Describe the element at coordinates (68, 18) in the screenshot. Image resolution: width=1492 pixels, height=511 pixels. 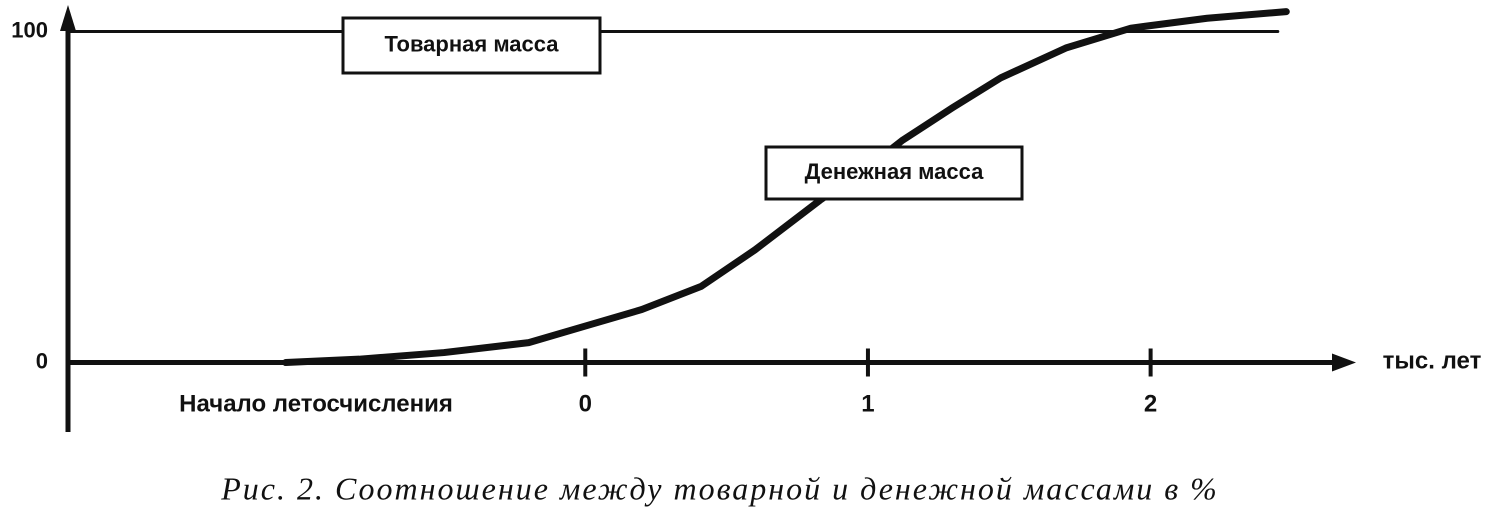
I see `y-axis-arrow` at that location.